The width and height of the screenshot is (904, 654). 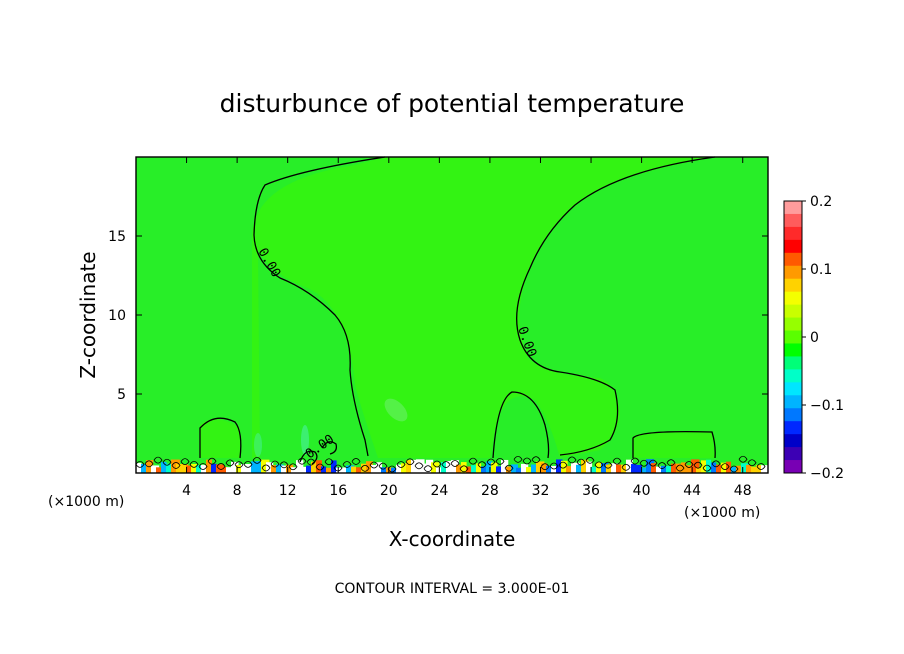 What do you see at coordinates (674, 444) in the screenshot?
I see `zero-region-right` at bounding box center [674, 444].